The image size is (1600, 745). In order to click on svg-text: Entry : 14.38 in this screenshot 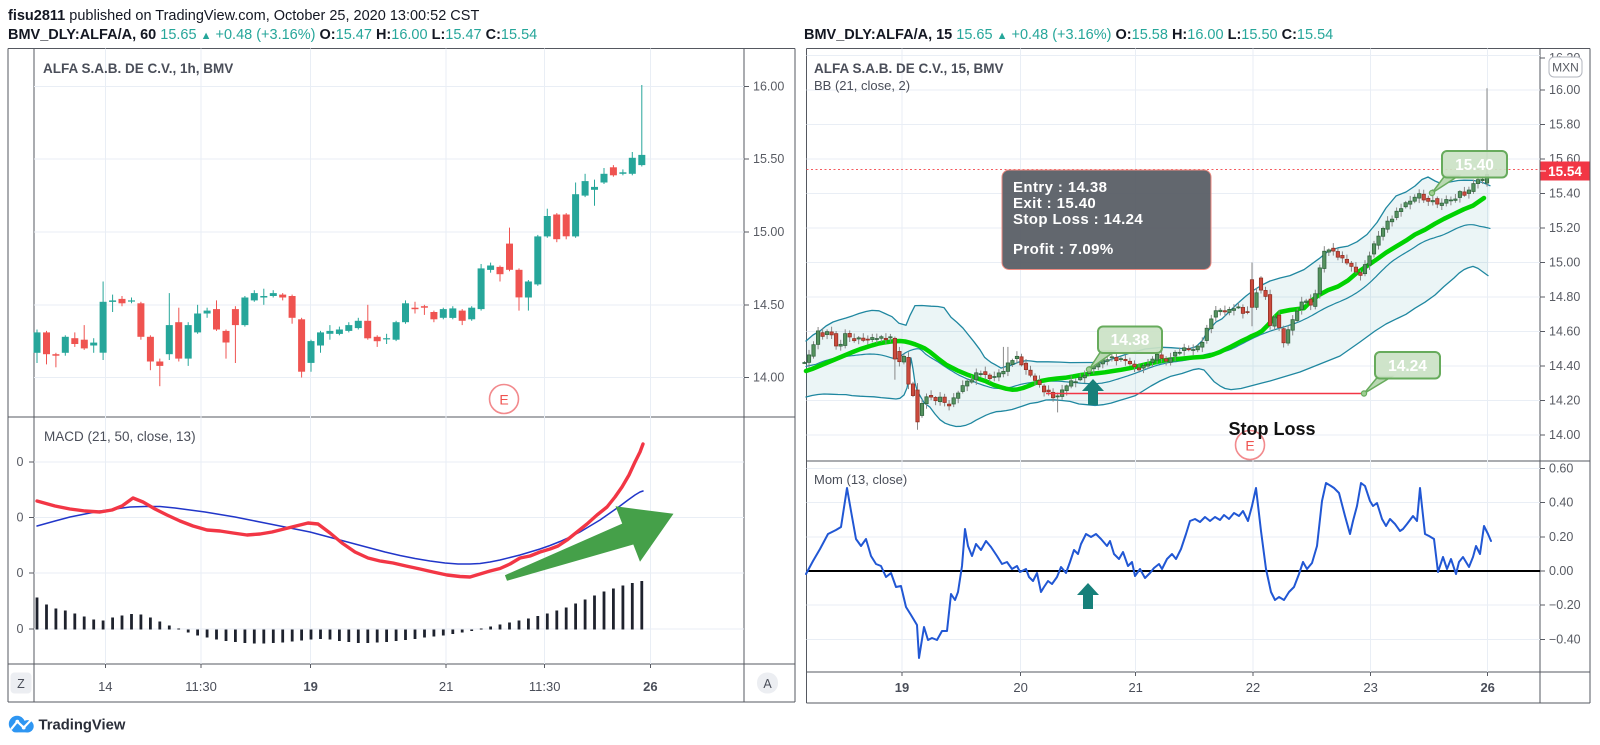, I will do `click(1060, 187)`.